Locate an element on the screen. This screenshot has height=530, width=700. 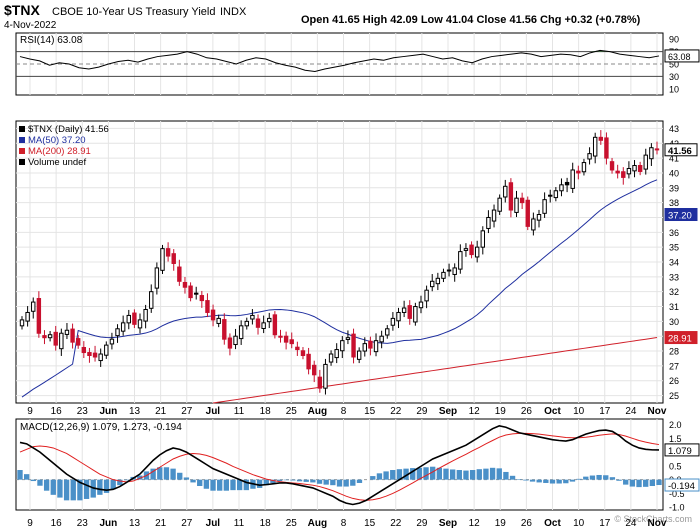
rsi-value-label: 63.08 is located at coordinates (679, 57).